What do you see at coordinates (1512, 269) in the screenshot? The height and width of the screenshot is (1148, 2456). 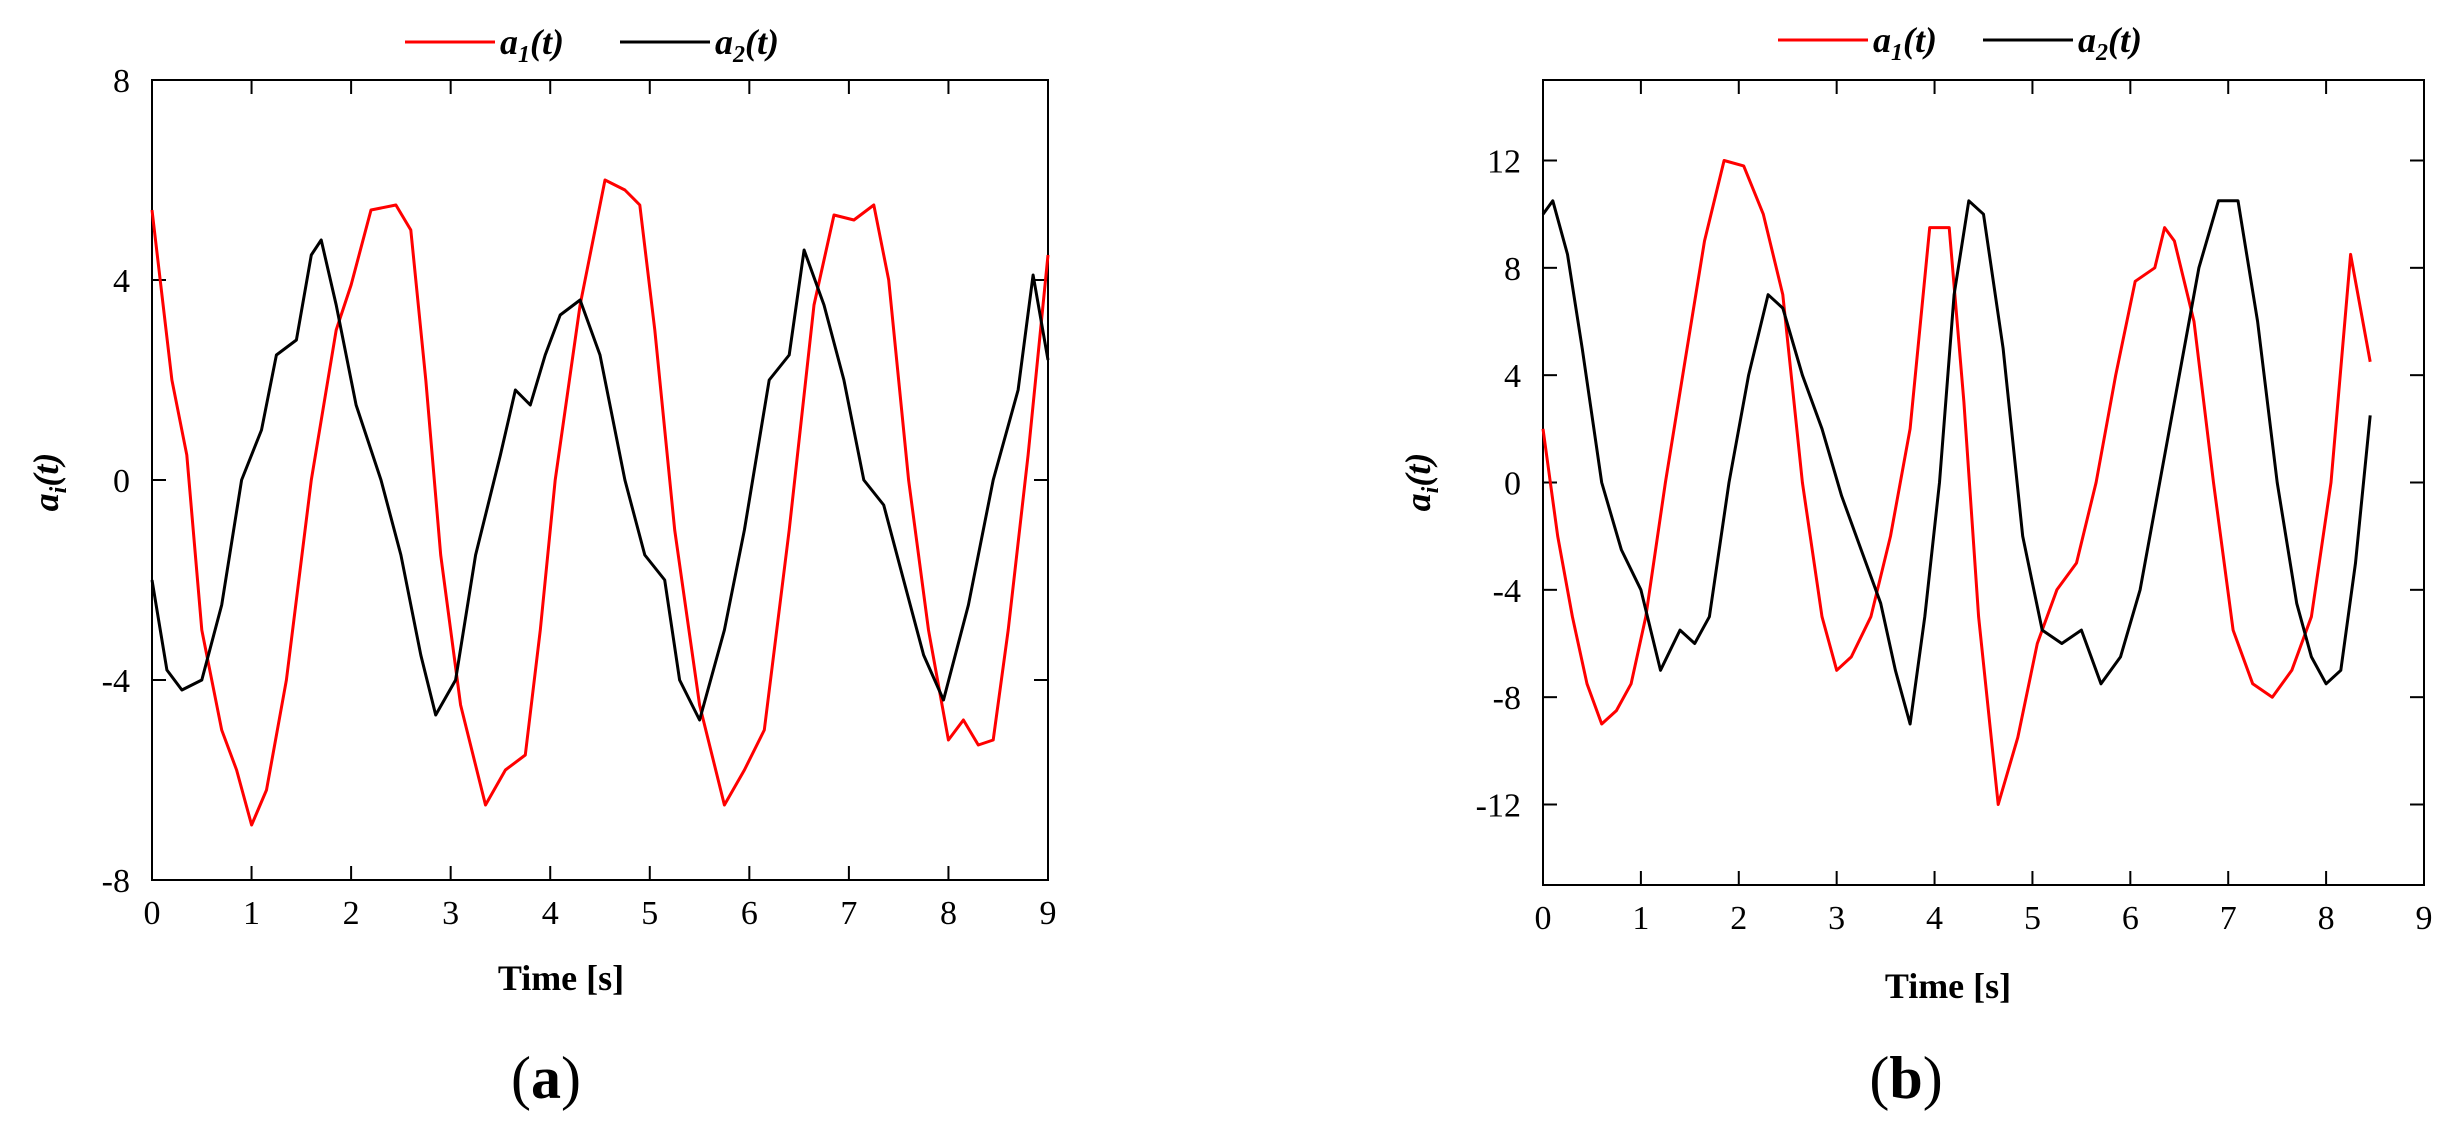 I see `y-tick-label-b-8: 8` at bounding box center [1512, 269].